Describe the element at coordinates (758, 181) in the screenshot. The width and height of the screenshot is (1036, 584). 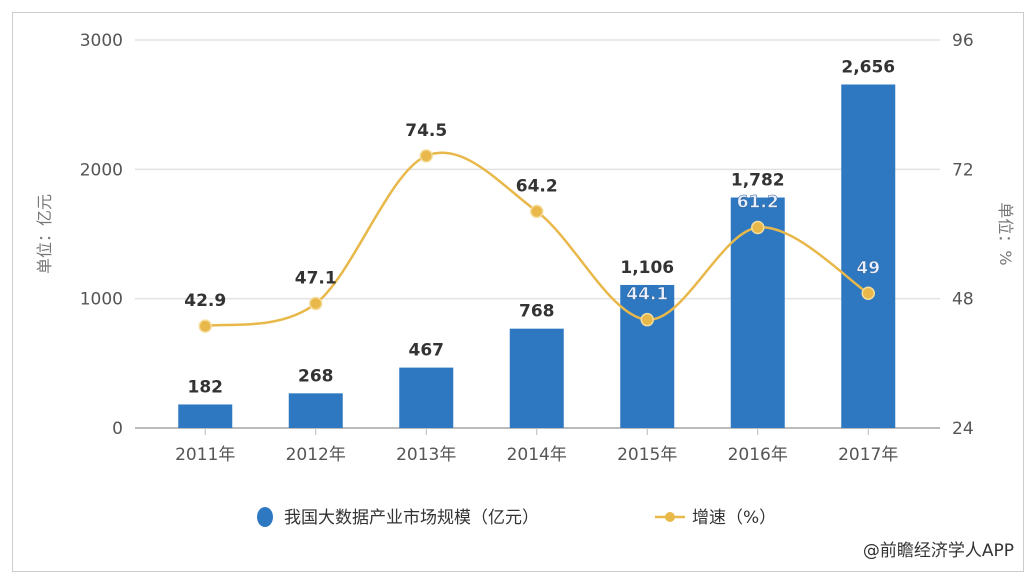
I see `bar-value-label: 1,782` at that location.